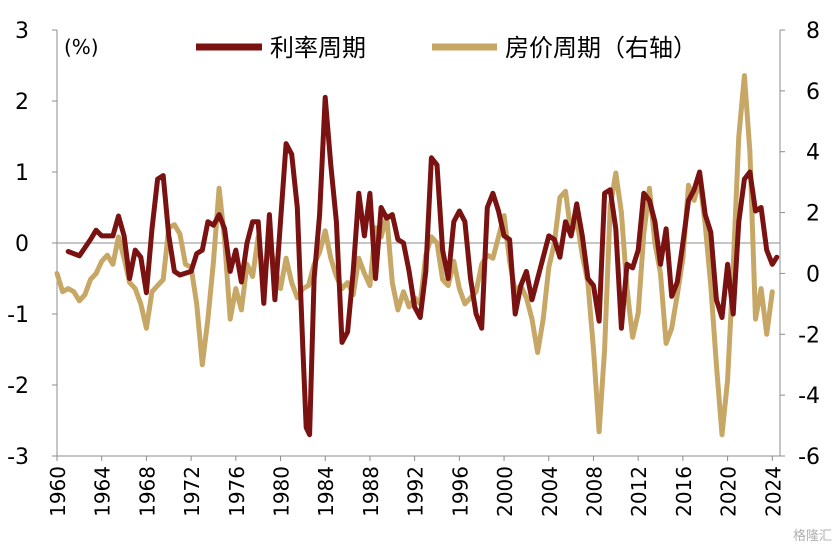 Image resolution: width=837 pixels, height=549 pixels. I want to click on right-axis-tick-label: -2, so click(809, 335).